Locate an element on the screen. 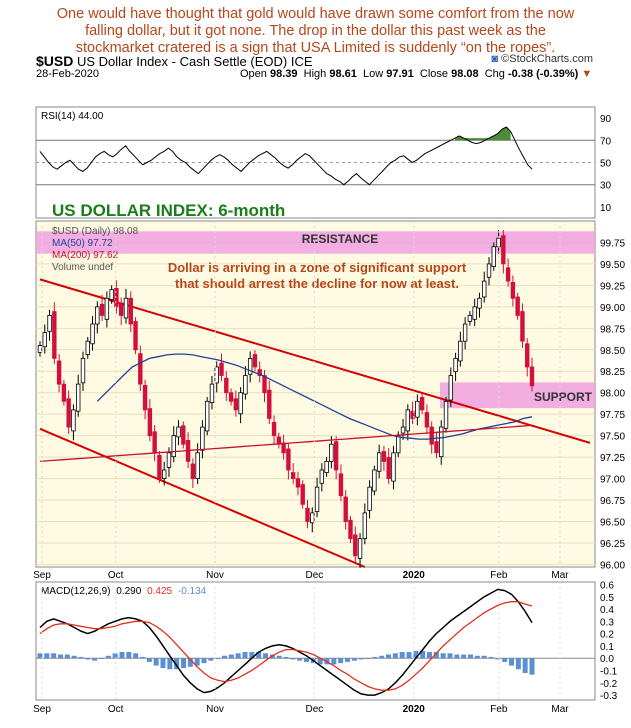 The height and width of the screenshot is (728, 631). logo-text: ©StockCharts.com is located at coordinates (547, 59).